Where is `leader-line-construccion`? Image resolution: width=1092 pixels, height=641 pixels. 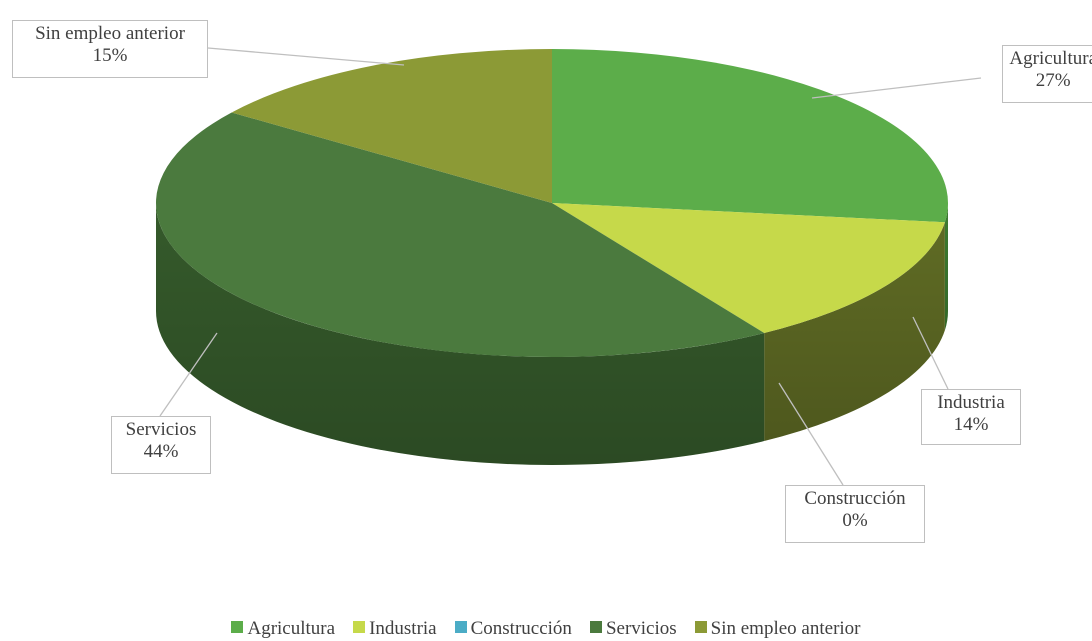
leader-line-construccion is located at coordinates (811, 434).